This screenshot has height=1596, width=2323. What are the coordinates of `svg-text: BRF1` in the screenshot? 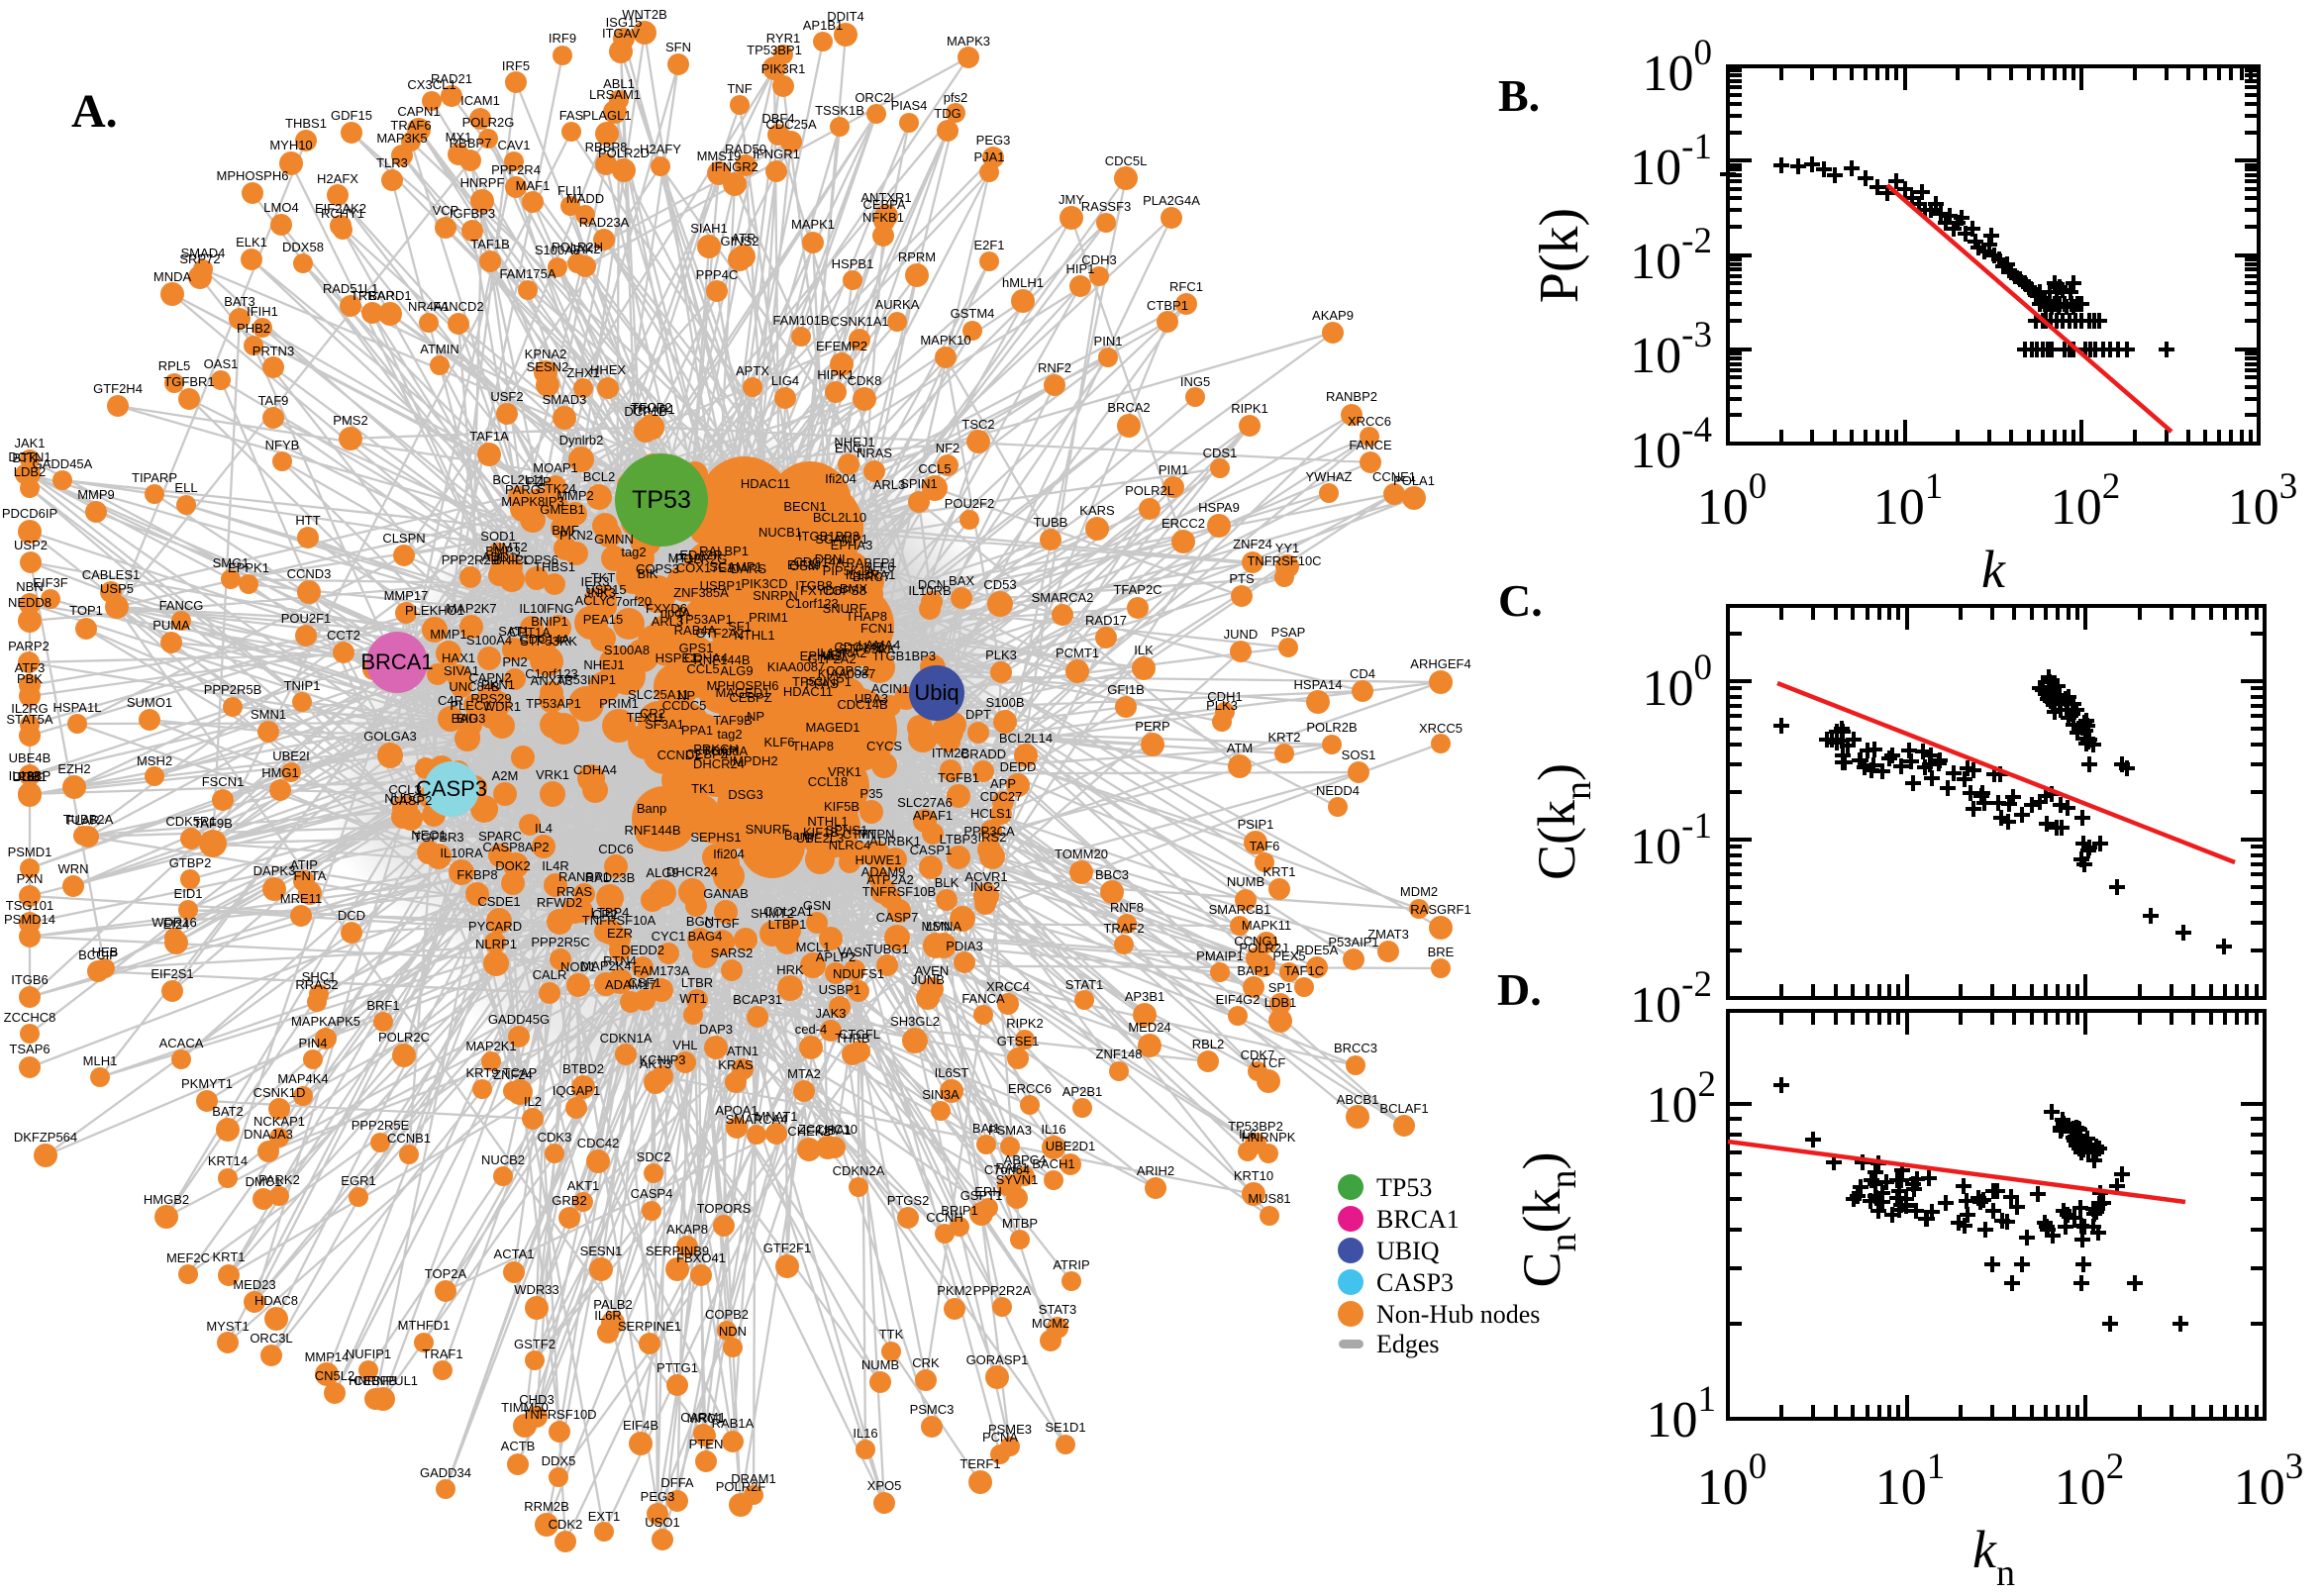 It's located at (382, 1005).